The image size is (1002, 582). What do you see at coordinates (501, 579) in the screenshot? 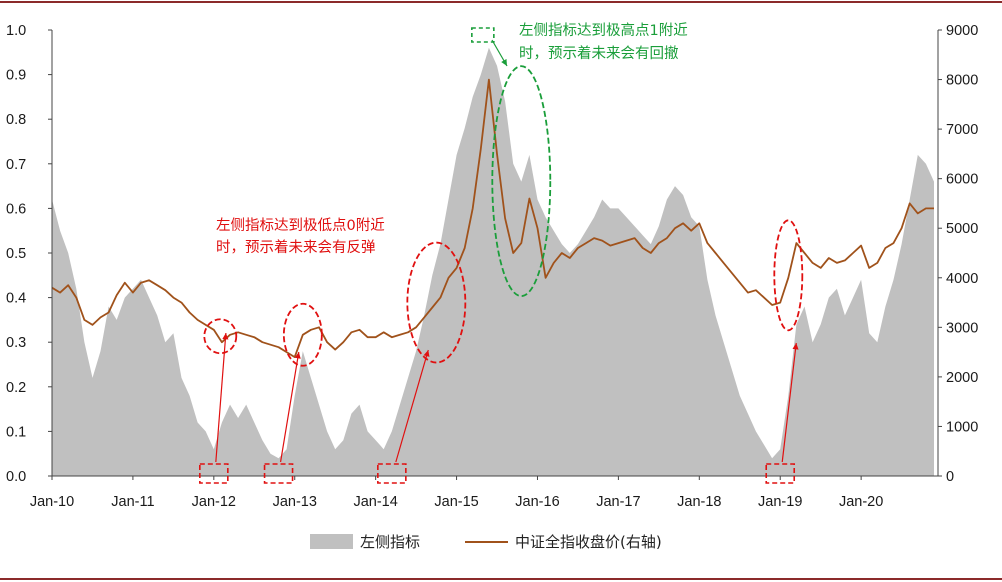
I see `bottom-border` at bounding box center [501, 579].